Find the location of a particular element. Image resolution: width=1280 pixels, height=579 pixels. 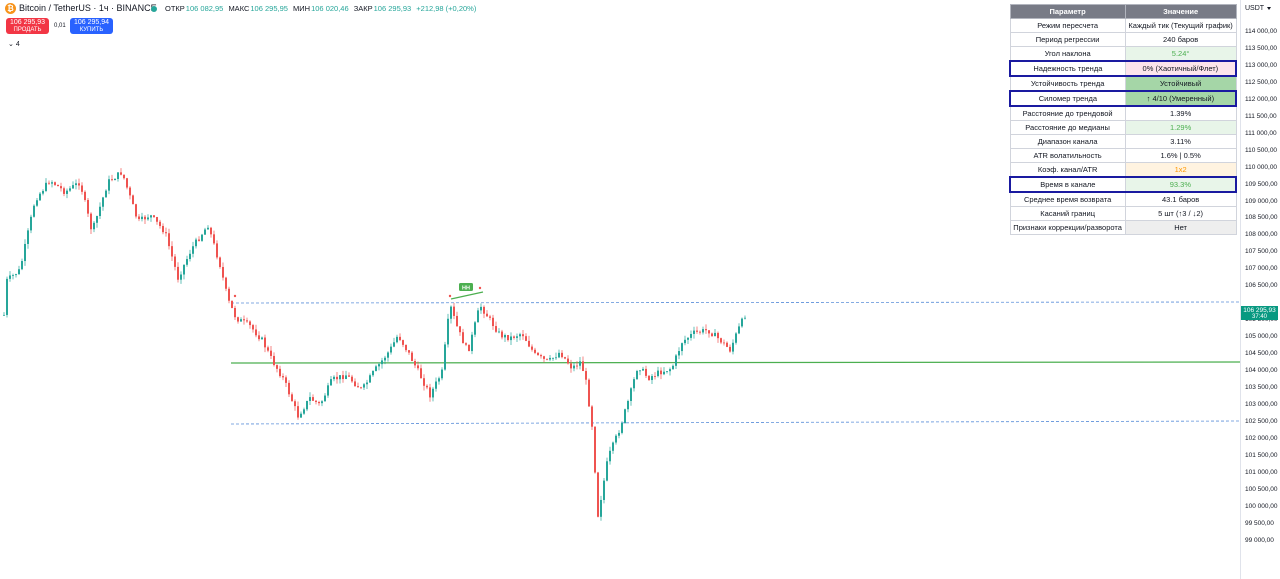

price-axis-tick: 111 500,00 is located at coordinates (1261, 116).